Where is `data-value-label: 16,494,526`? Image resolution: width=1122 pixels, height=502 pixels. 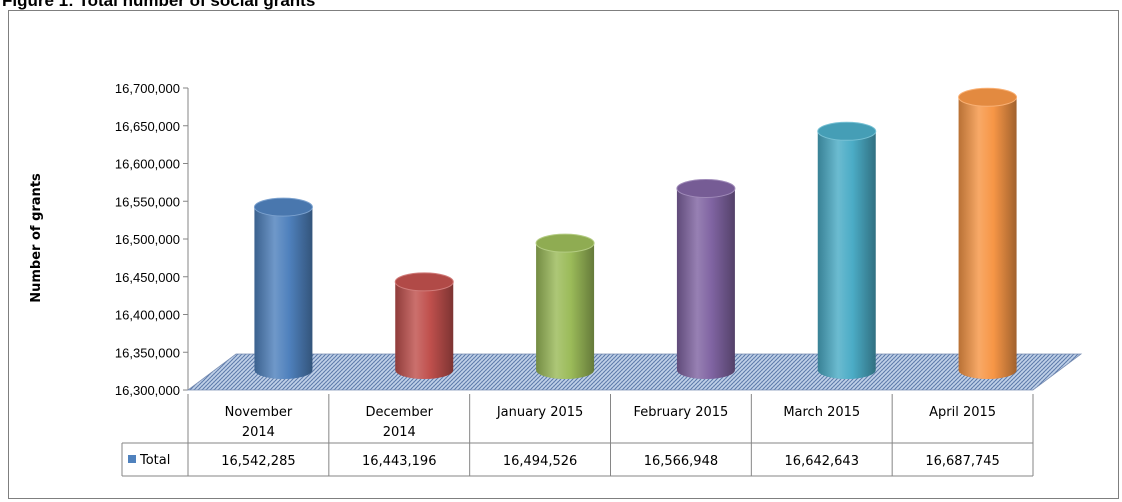 data-value-label: 16,494,526 is located at coordinates (540, 461).